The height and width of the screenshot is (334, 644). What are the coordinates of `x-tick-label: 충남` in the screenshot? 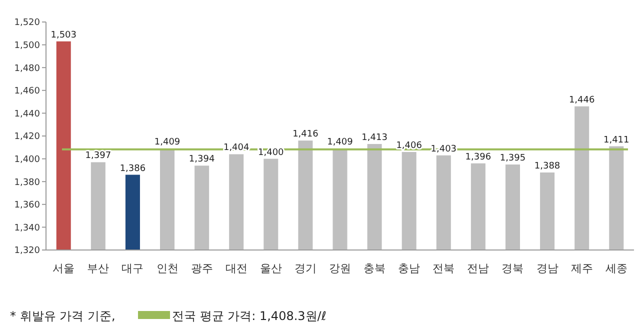 It's located at (409, 268).